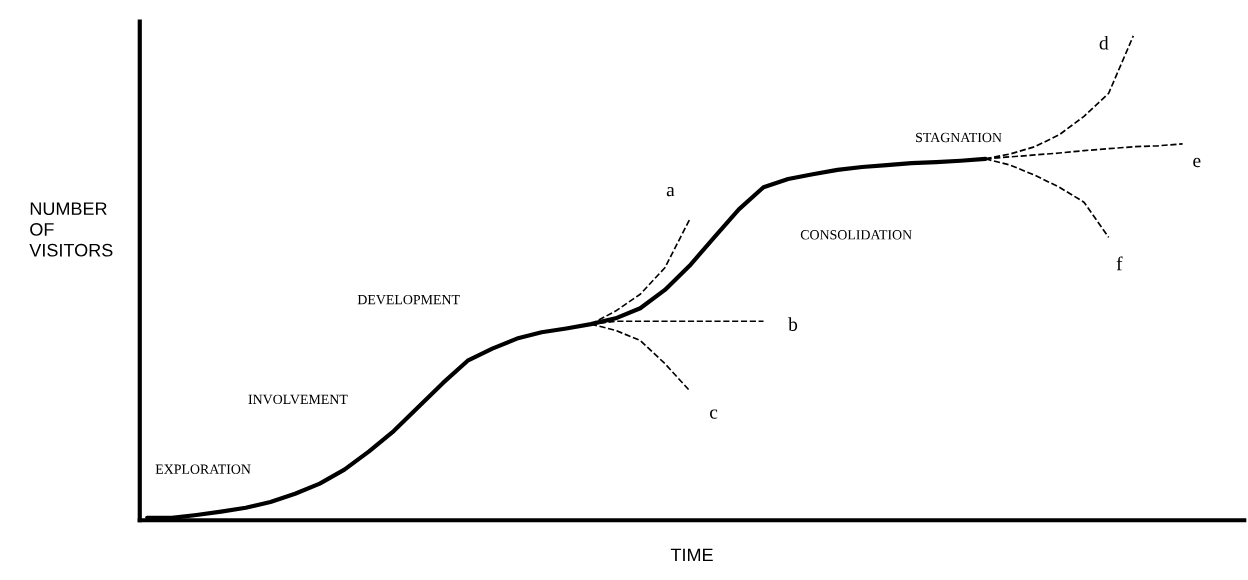 The image size is (1248, 580). What do you see at coordinates (1119, 263) in the screenshot?
I see `series-label: f` at bounding box center [1119, 263].